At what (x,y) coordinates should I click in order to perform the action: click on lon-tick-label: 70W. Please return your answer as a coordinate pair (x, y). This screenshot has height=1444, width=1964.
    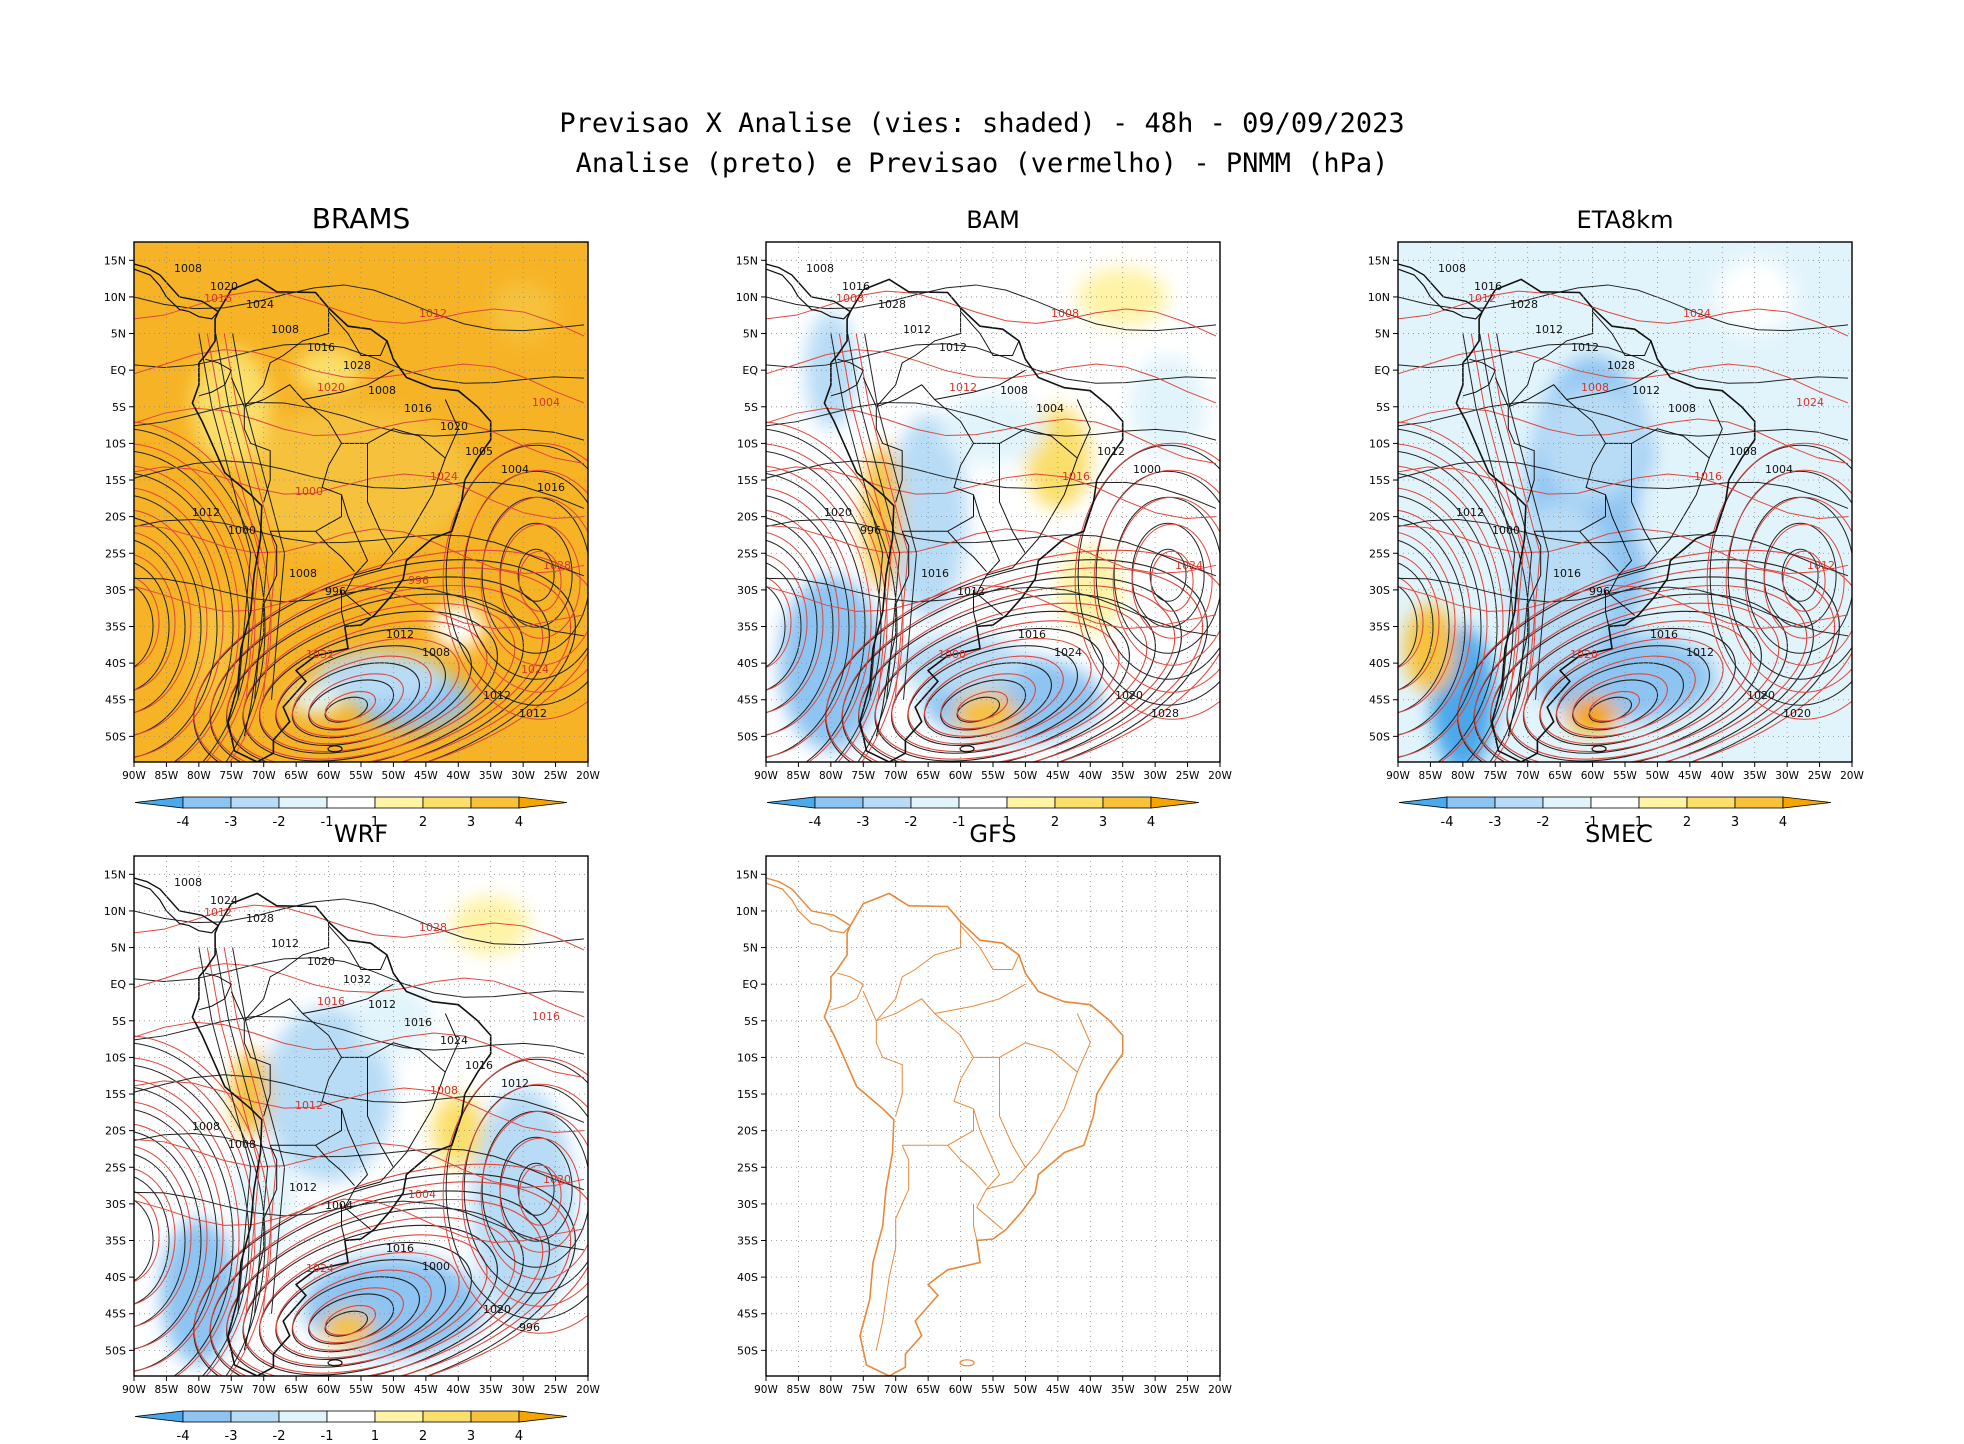
    Looking at the image, I should click on (896, 1390).